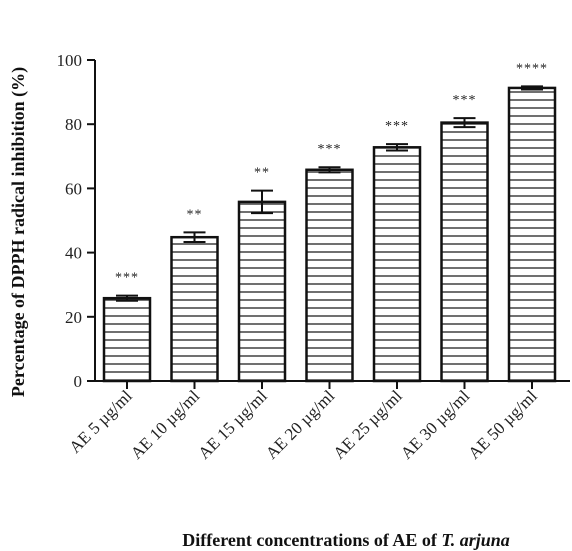  I want to click on category-label: AE 30 µg/ml, so click(435, 424).